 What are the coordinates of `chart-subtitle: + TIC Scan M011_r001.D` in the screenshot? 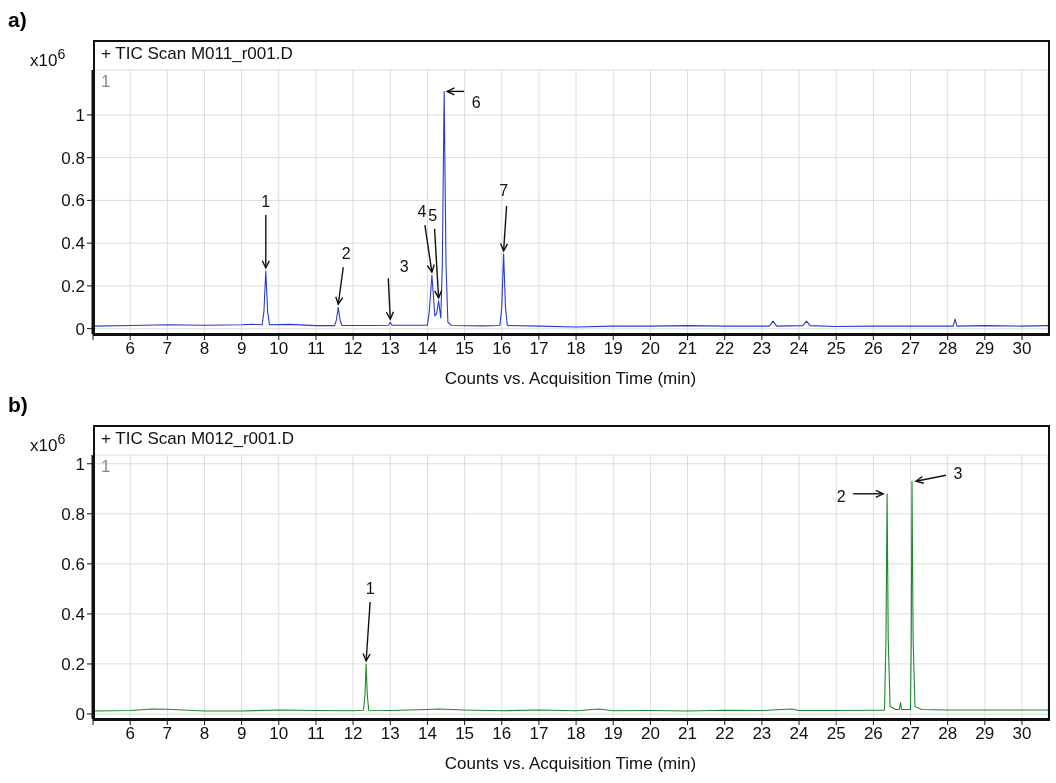 It's located at (197, 54).